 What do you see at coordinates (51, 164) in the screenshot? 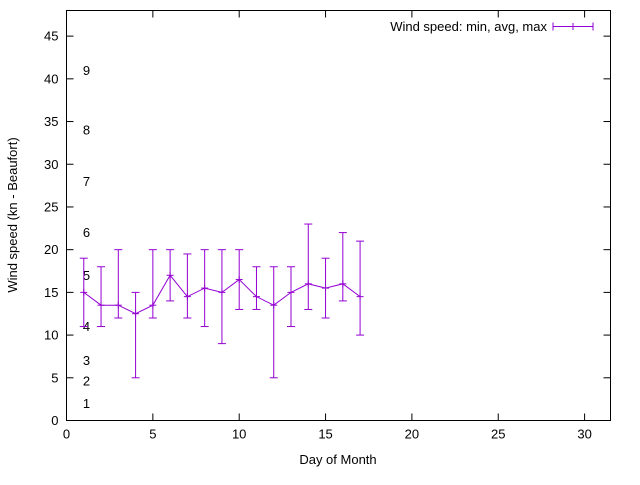
I see `y-tick-label: 30` at bounding box center [51, 164].